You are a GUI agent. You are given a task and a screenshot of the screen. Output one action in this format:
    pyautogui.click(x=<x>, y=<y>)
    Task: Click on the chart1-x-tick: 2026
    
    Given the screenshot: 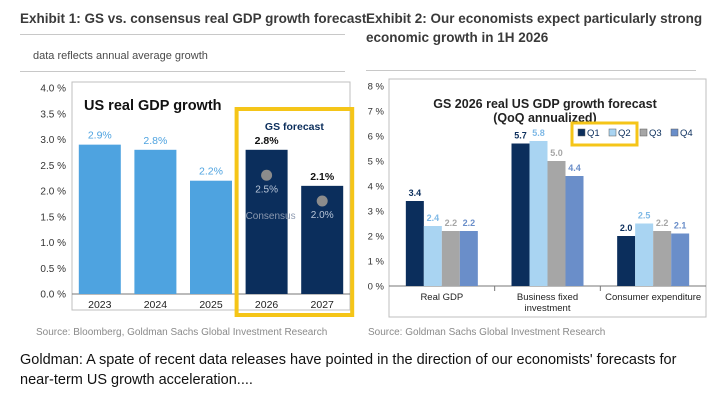 What is the action you would take?
    pyautogui.click(x=267, y=305)
    